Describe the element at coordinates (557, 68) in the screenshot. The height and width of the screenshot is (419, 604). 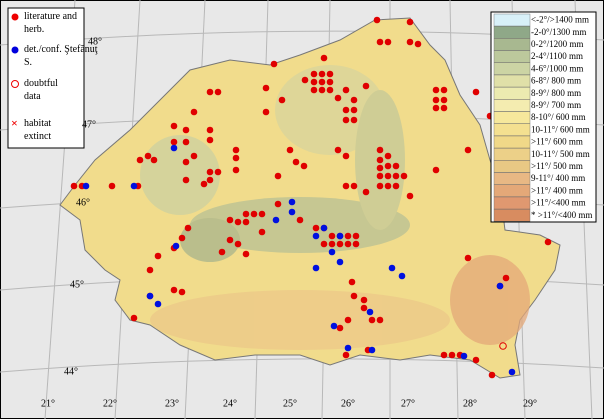
I see `climate-label: 4-6°/1000 mm` at that location.